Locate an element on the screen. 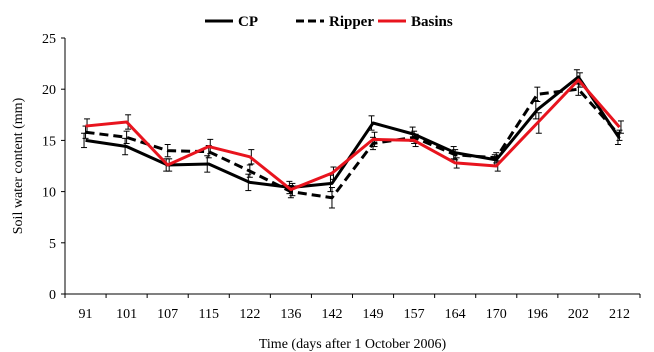  x-tick-label: 122 is located at coordinates (249, 314).